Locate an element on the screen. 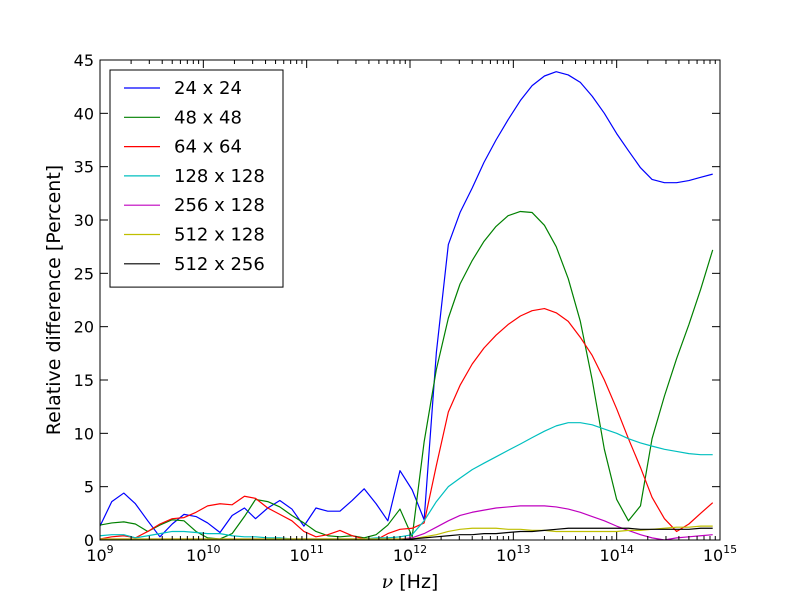 The image size is (800, 604). x-tick-label: 1014 is located at coordinates (616, 554).